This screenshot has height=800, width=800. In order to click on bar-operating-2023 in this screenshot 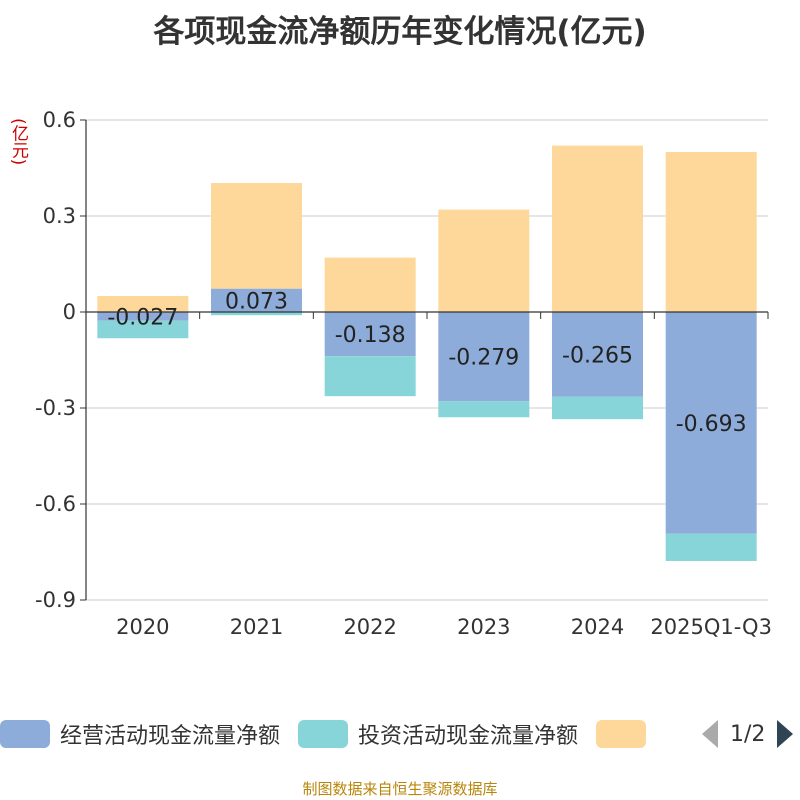, I will do `click(484, 357)`.